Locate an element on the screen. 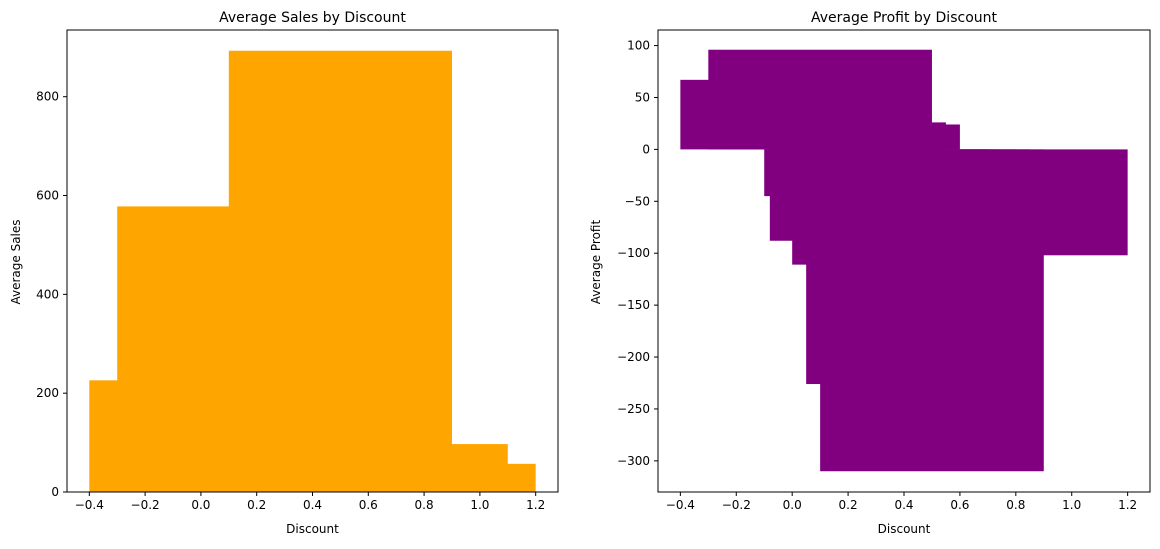 The width and height of the screenshot is (1160, 549). chart-title: Average Profit by Discount is located at coordinates (904, 18).